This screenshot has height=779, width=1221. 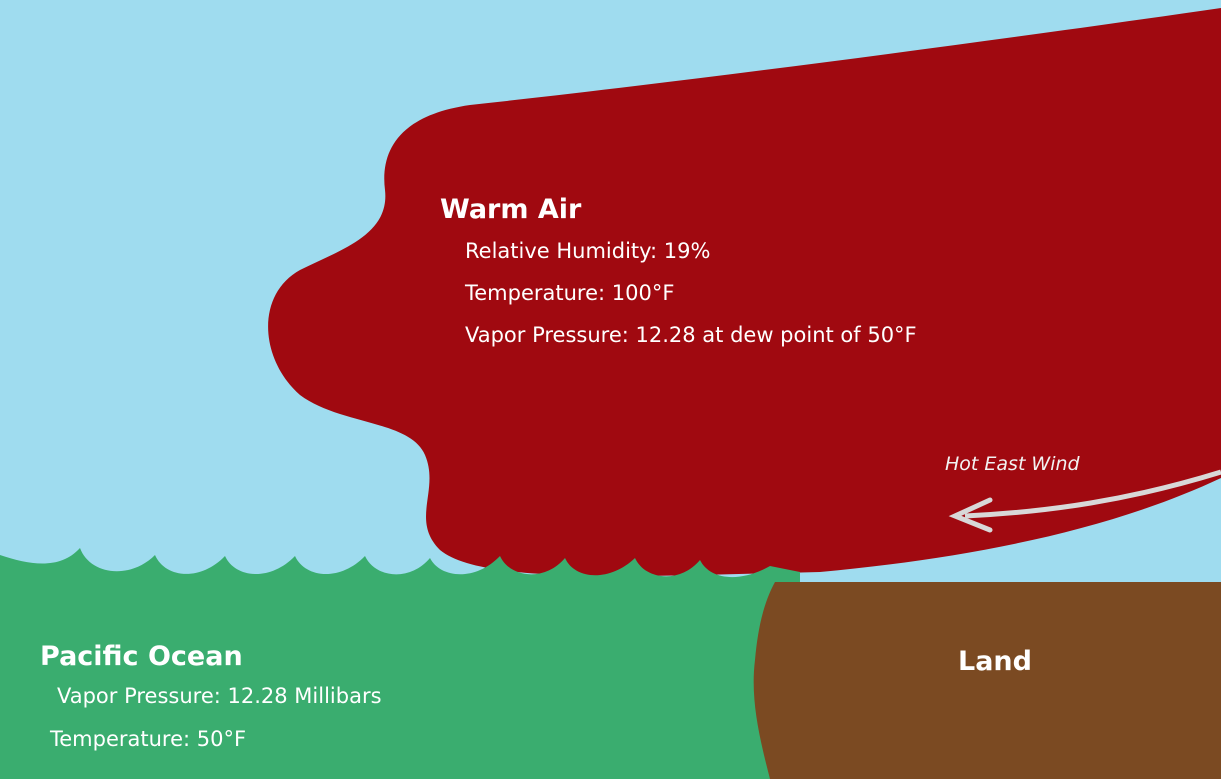 What do you see at coordinates (1013, 464) in the screenshot?
I see `wind-label: Hot East Wind` at bounding box center [1013, 464].